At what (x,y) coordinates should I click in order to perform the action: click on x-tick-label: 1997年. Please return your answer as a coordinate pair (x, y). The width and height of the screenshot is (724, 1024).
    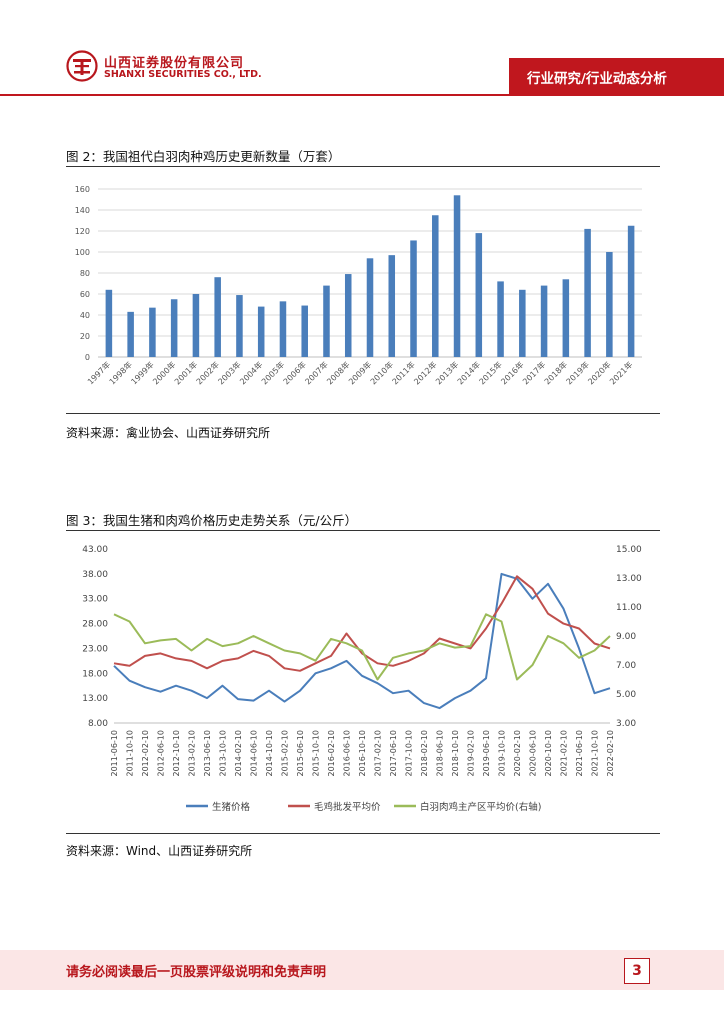
    Looking at the image, I should click on (98, 372).